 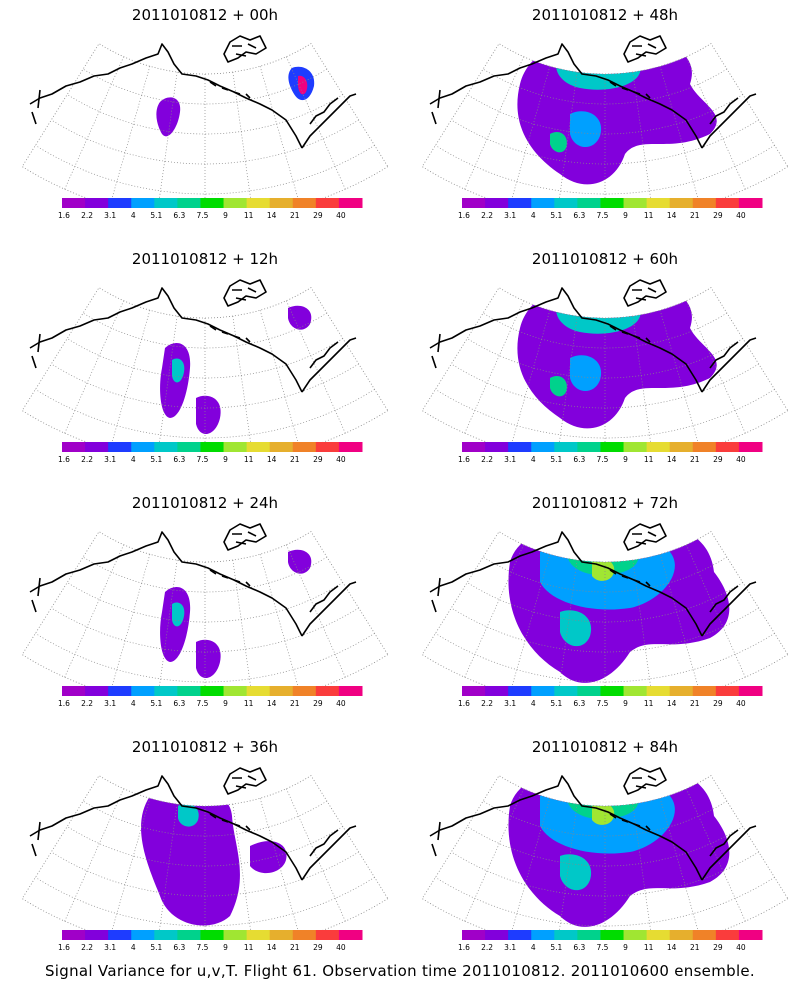 I want to click on panel-title: 2011010812 + 12h, so click(x=205, y=259).